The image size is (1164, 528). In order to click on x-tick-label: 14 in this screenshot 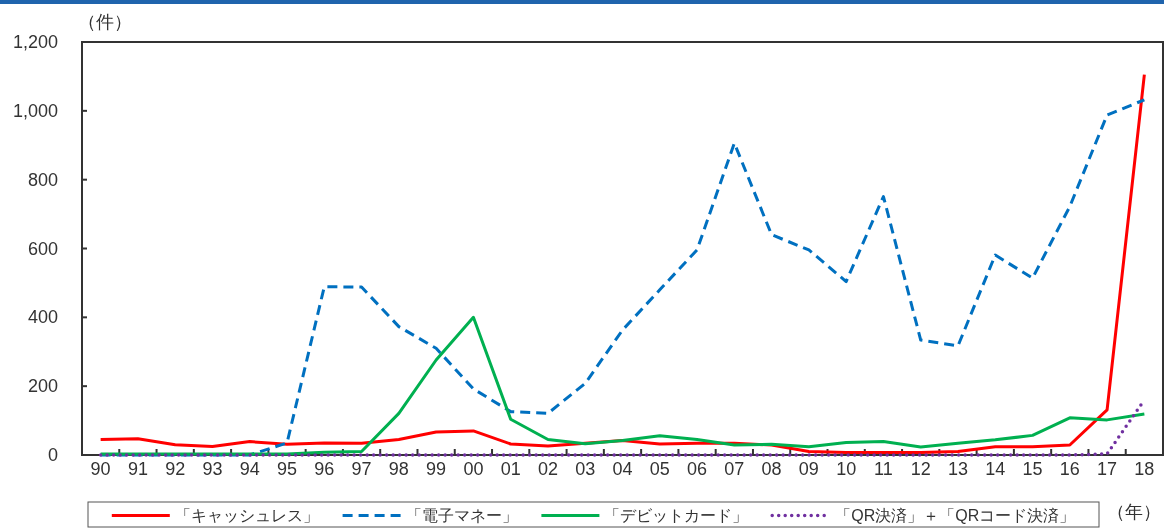, I will do `click(995, 469)`.